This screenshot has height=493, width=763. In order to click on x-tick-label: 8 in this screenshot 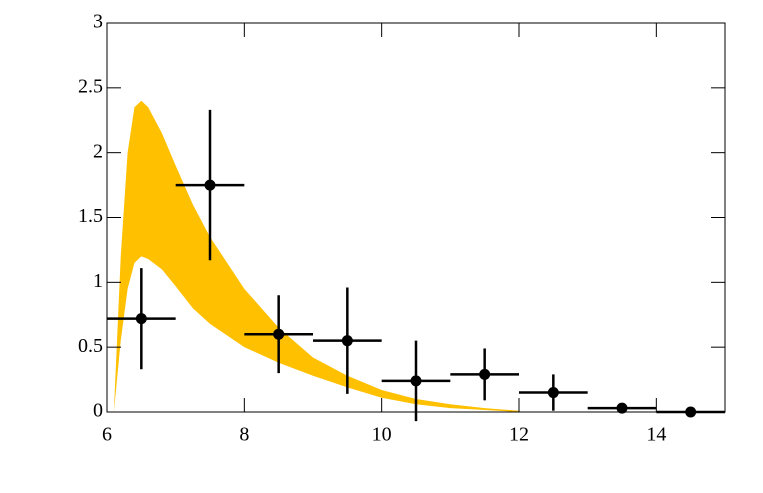, I will do `click(244, 435)`.